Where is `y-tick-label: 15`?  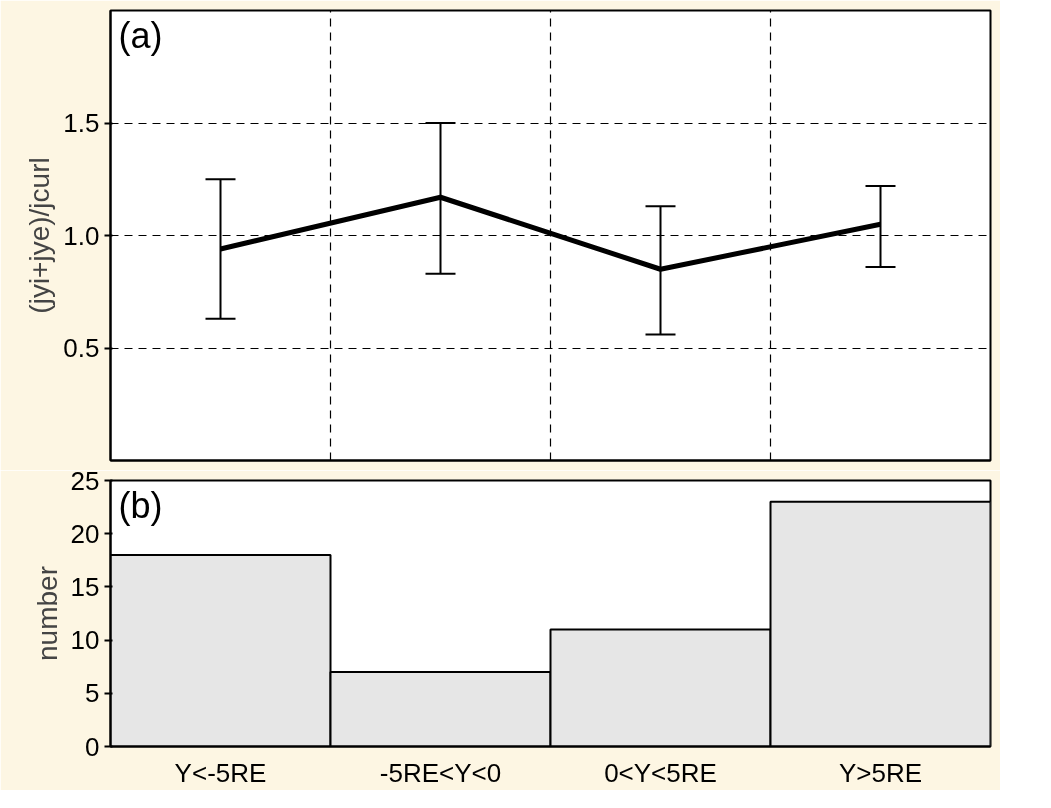
y-tick-label: 15 is located at coordinates (85, 586).